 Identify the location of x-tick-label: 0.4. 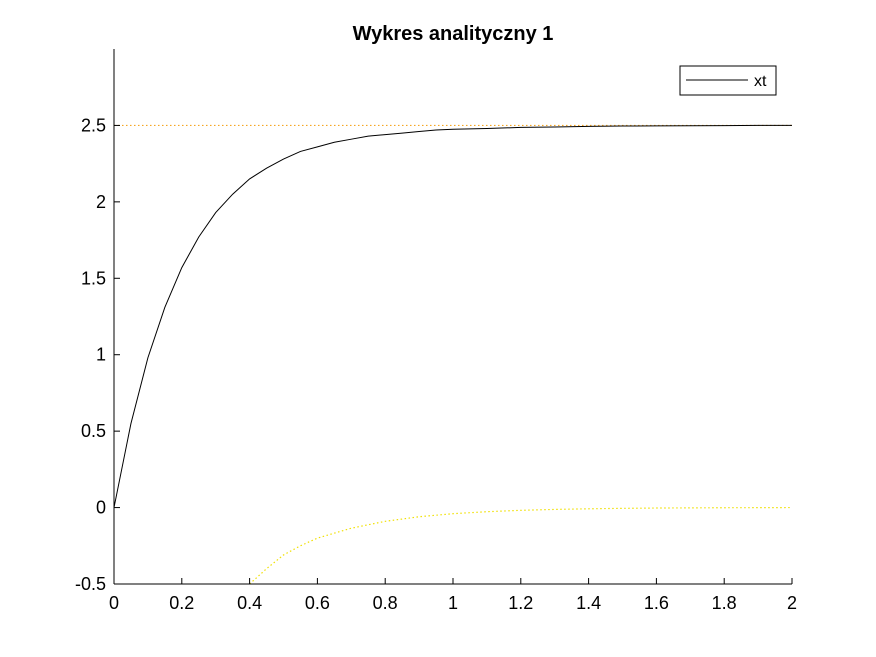
(249, 603).